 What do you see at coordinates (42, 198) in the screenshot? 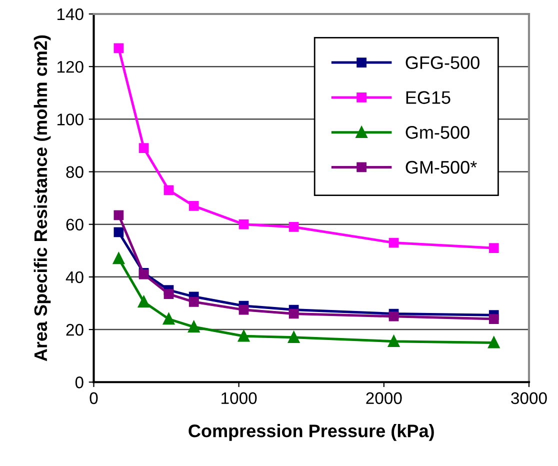
I see `y-axis-title: Area Specific Resistance (mohm cm2)` at bounding box center [42, 198].